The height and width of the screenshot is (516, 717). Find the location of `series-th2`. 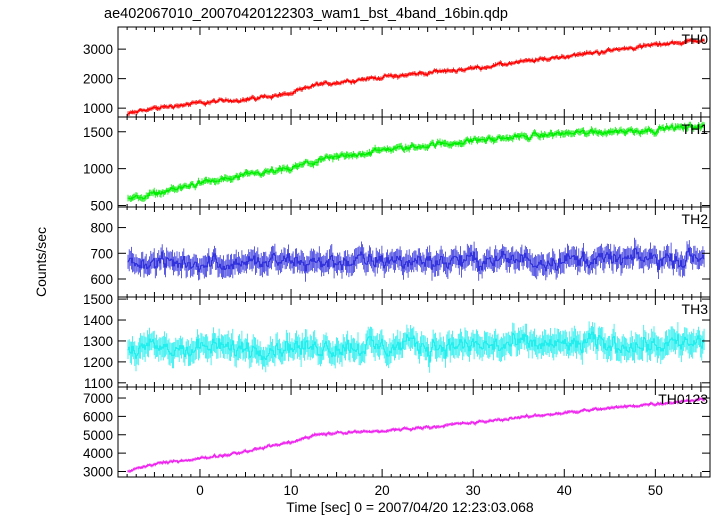

series-th2 is located at coordinates (416, 259).